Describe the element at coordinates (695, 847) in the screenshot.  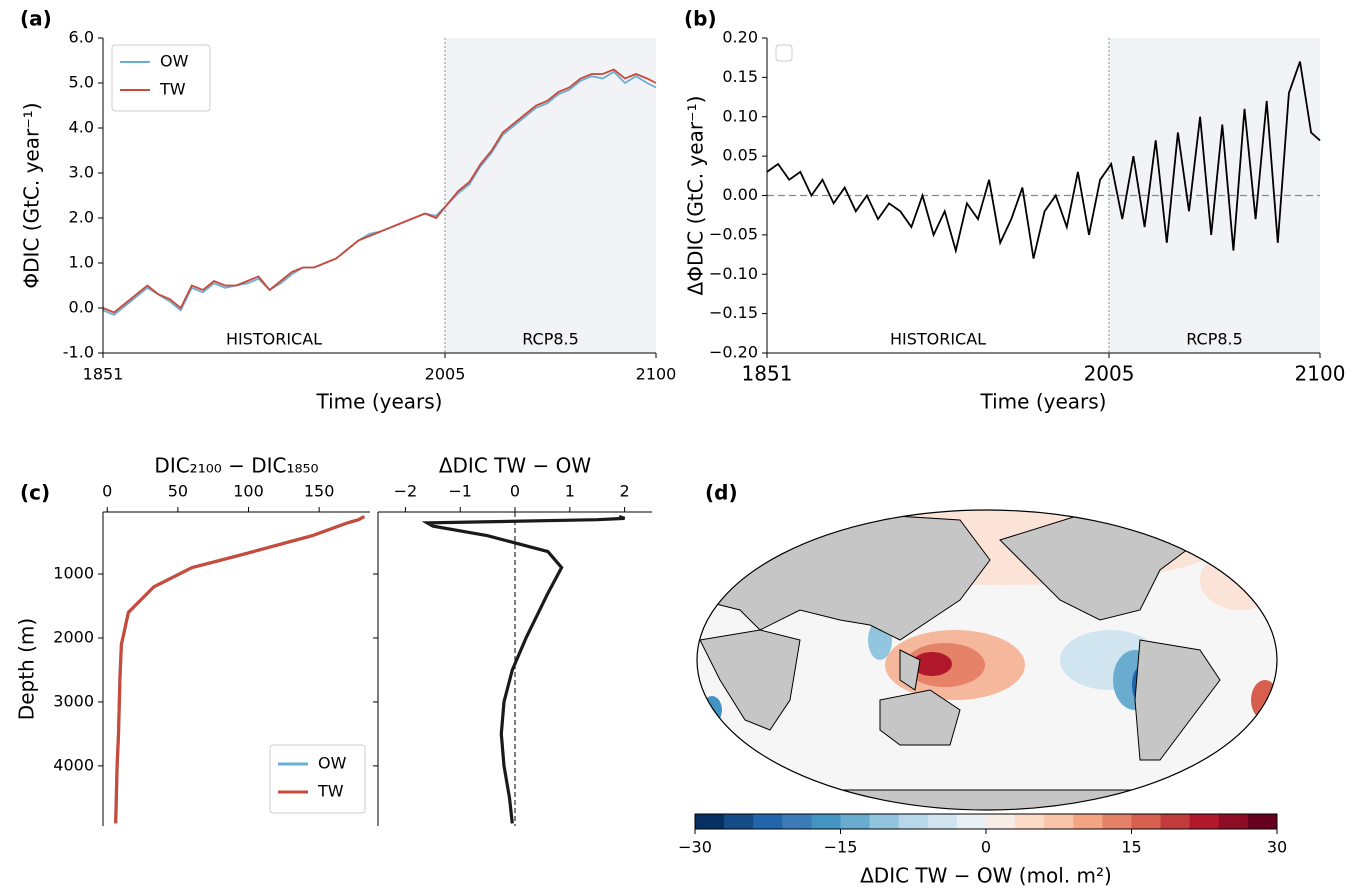
I see `colorbar-tick-label: −30` at that location.